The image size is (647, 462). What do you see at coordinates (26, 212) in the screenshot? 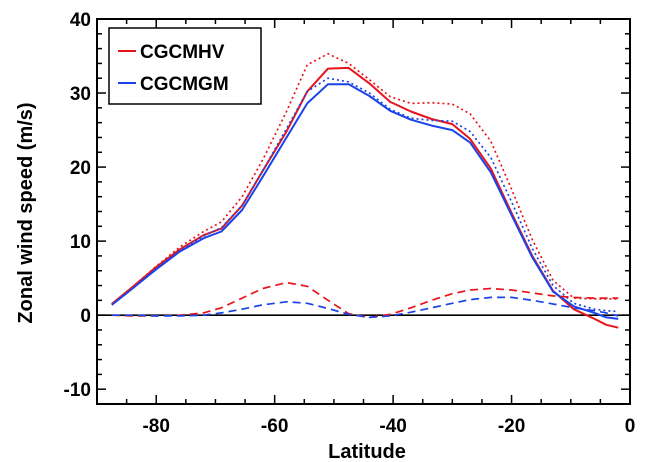
I see `y-axis-title: Zonal wind speed (m/s)` at bounding box center [26, 212].